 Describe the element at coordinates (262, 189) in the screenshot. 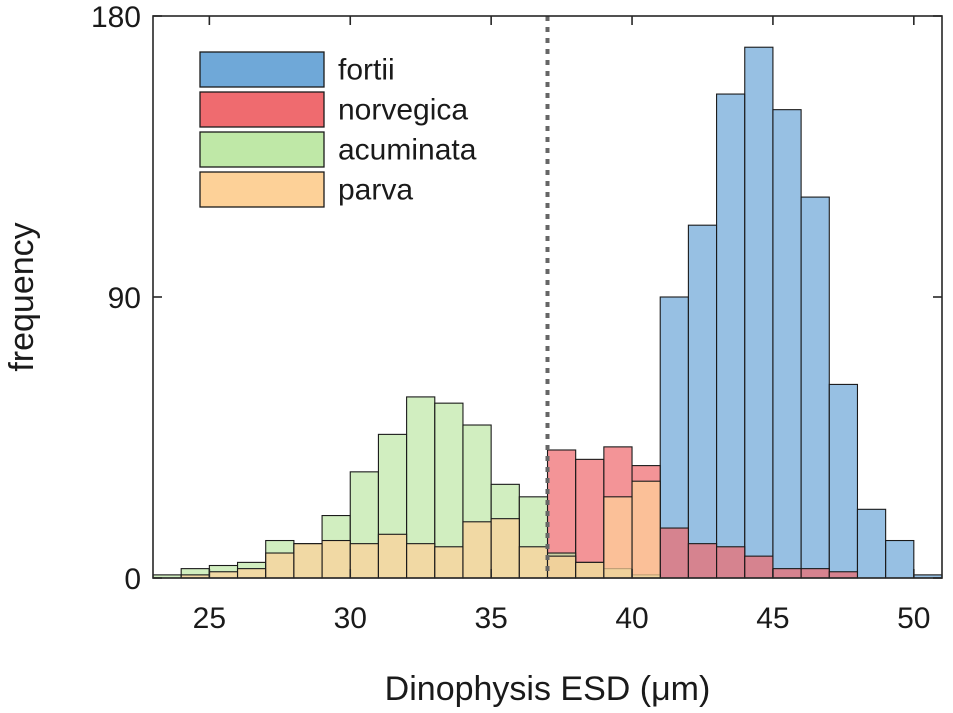

I see `legend-swatch-parva` at that location.